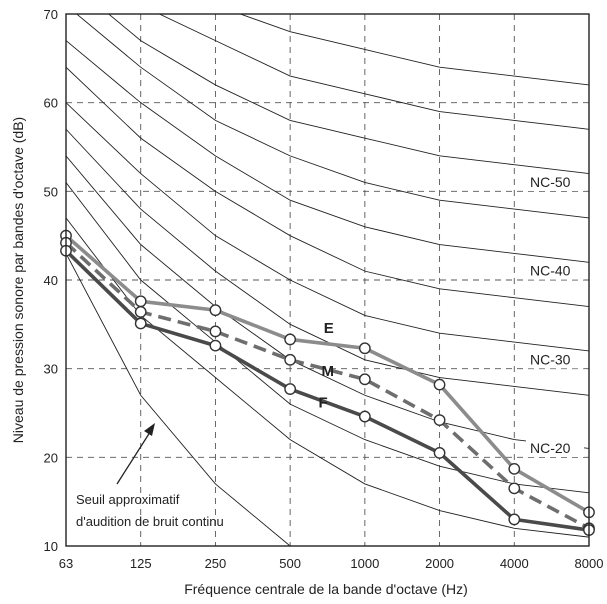 The width and height of the screenshot is (607, 604). Describe the element at coordinates (51, 369) in the screenshot. I see `y-tick-label: 30` at that location.